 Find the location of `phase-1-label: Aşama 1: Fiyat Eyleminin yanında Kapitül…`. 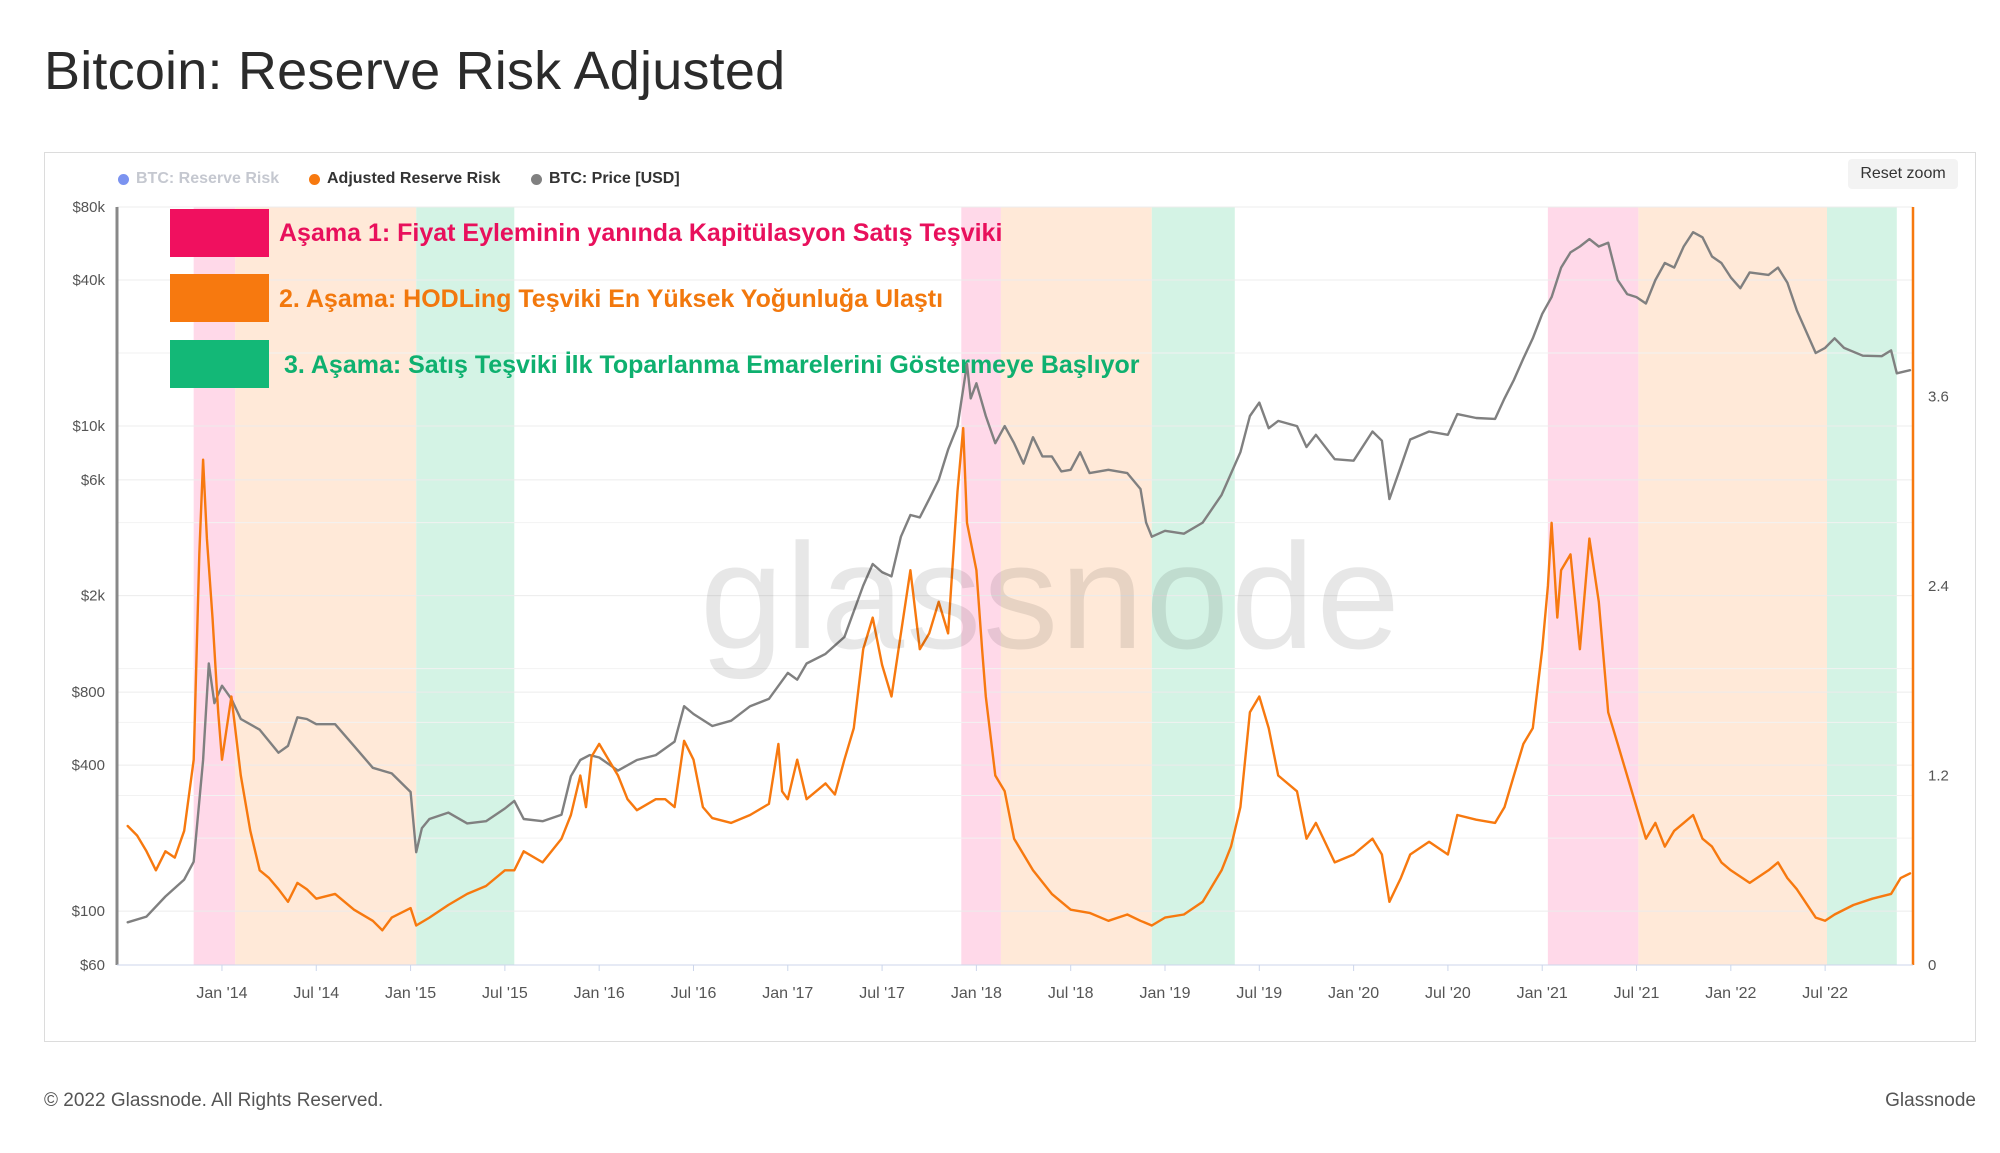

phase-1-label: Aşama 1: Fiyat Eyleminin yanında Kapitül… is located at coordinates (641, 233).